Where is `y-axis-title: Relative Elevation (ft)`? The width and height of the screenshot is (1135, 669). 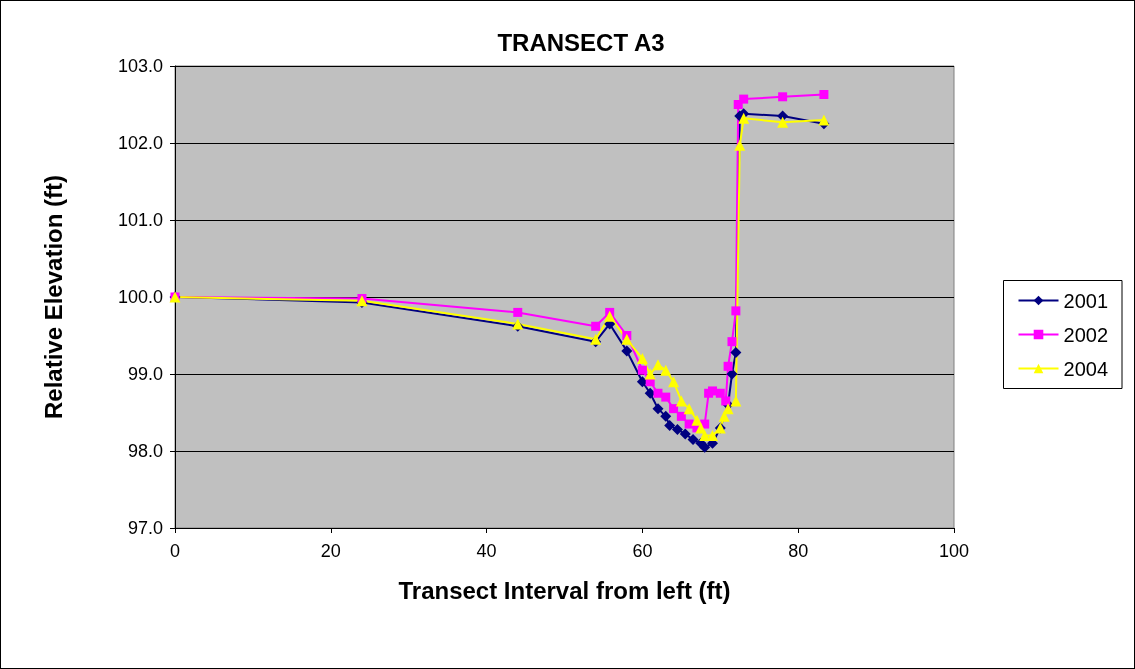 y-axis-title: Relative Elevation (ft) is located at coordinates (53, 297).